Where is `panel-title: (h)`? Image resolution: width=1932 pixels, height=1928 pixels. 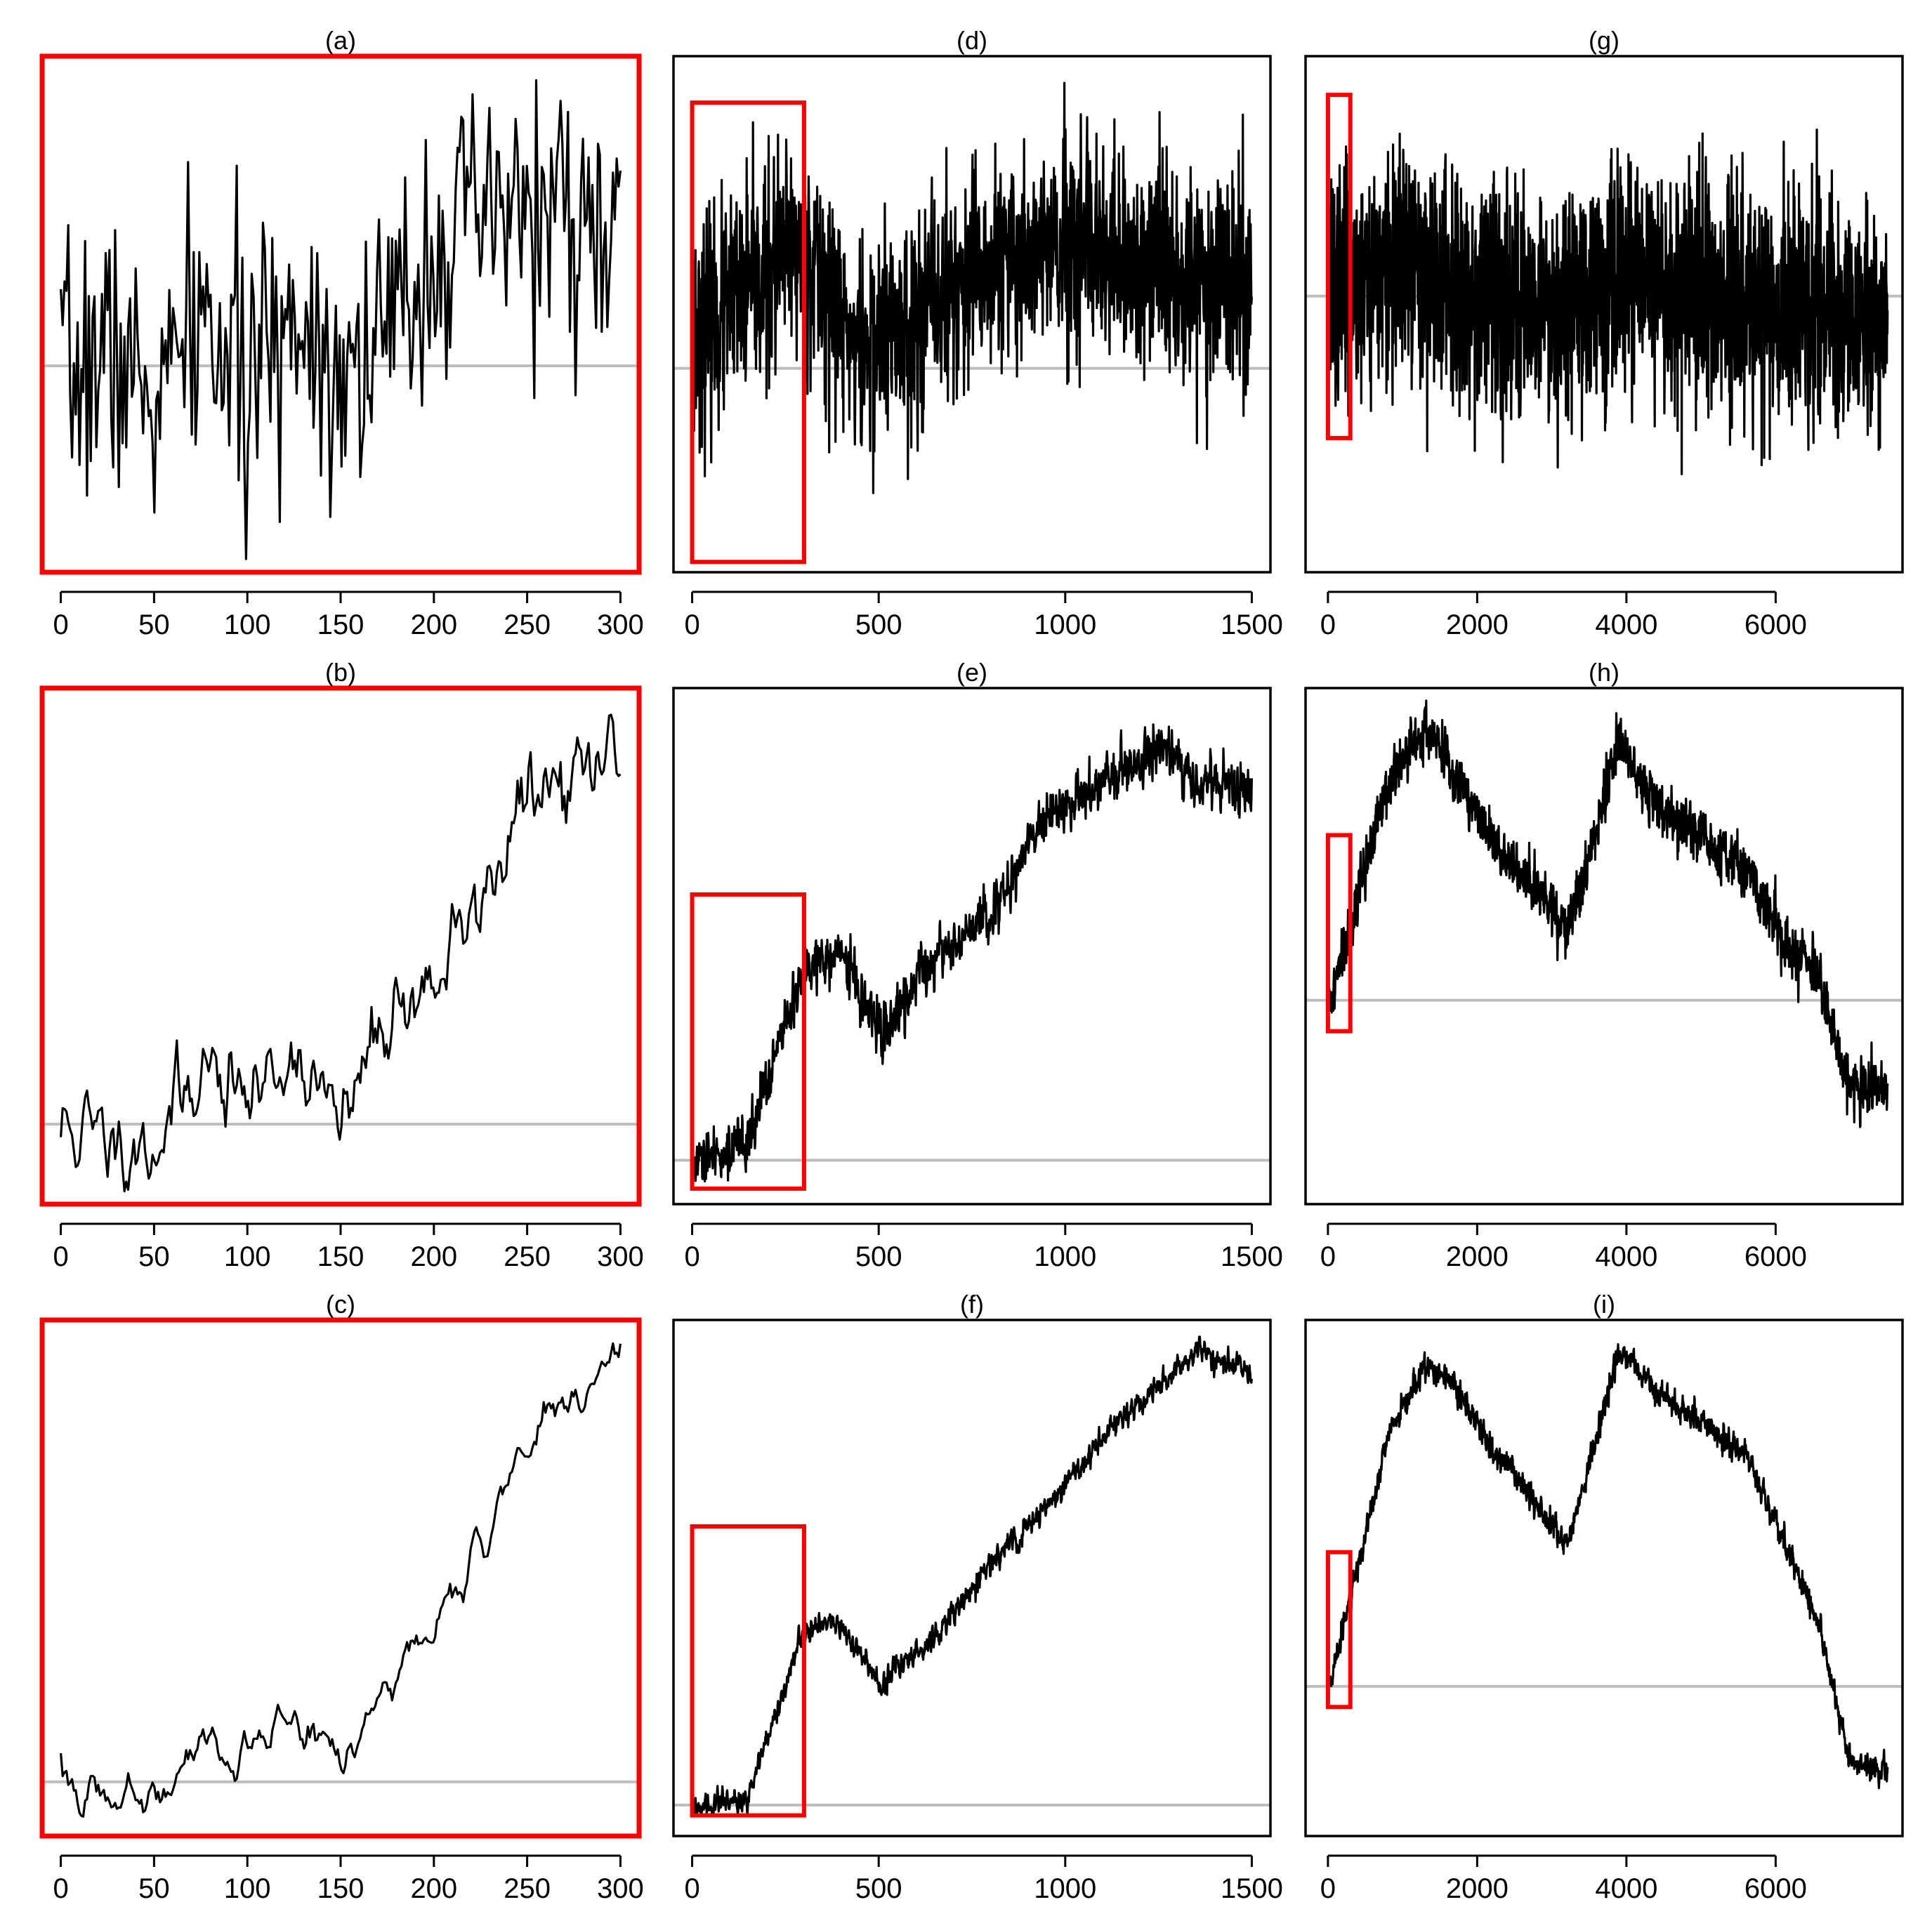 panel-title: (h) is located at coordinates (1604, 673).